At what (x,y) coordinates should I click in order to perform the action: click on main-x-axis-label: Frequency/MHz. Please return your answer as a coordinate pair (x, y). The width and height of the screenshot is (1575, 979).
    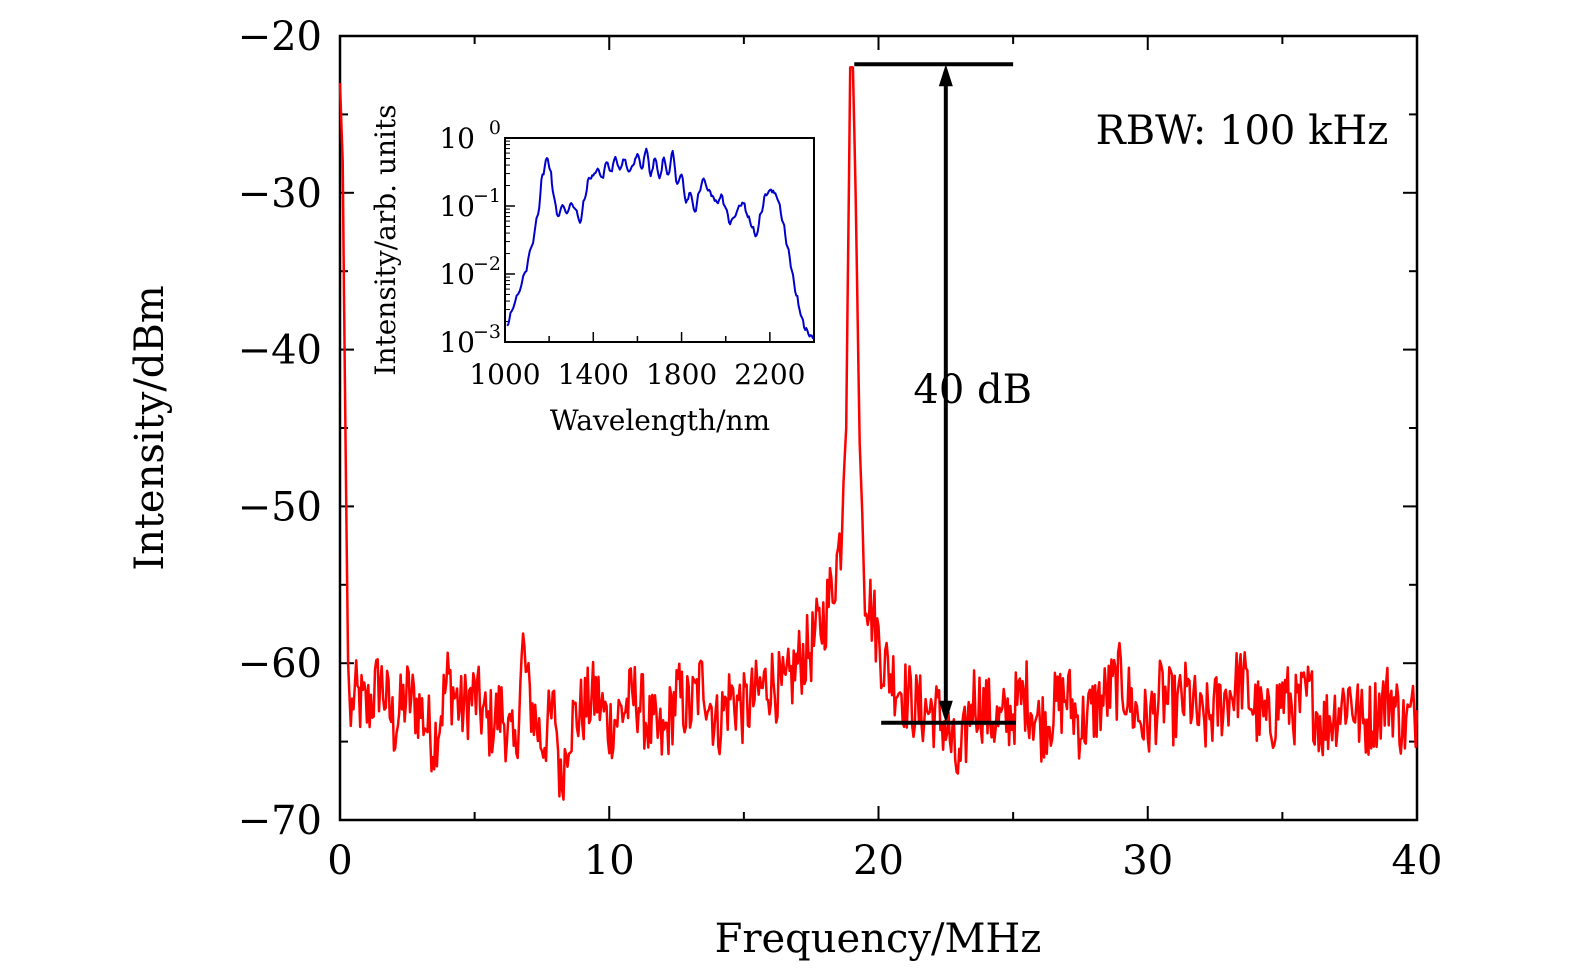
    Looking at the image, I should click on (878, 939).